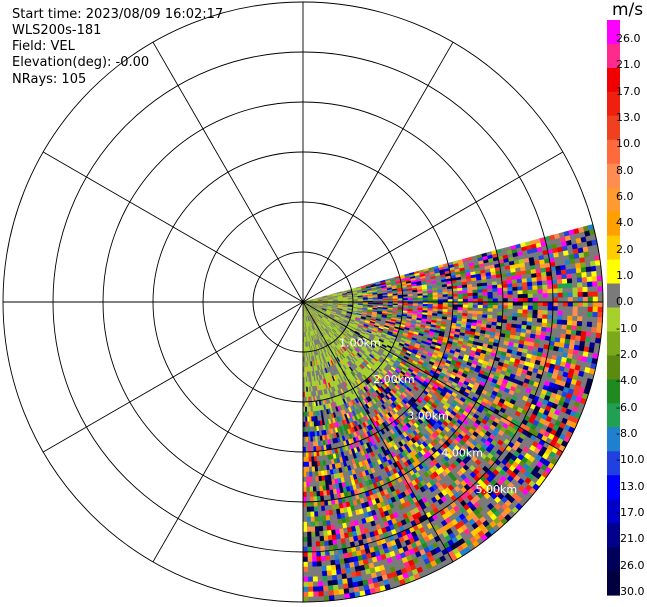  Describe the element at coordinates (630, 539) in the screenshot. I see `colorbar-tick-label: -21.0` at that location.